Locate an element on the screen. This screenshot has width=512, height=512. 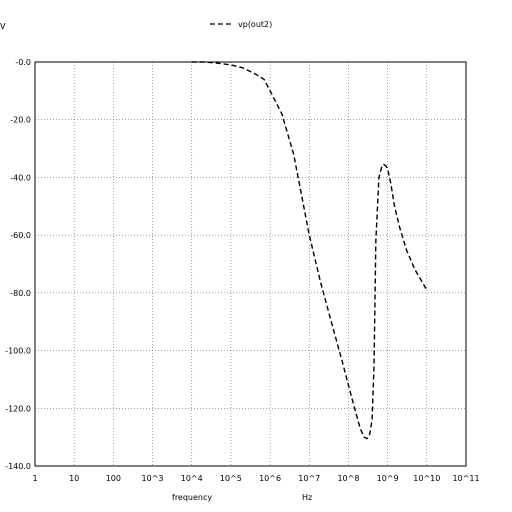
x-tick-label: 10^8 is located at coordinates (348, 478).